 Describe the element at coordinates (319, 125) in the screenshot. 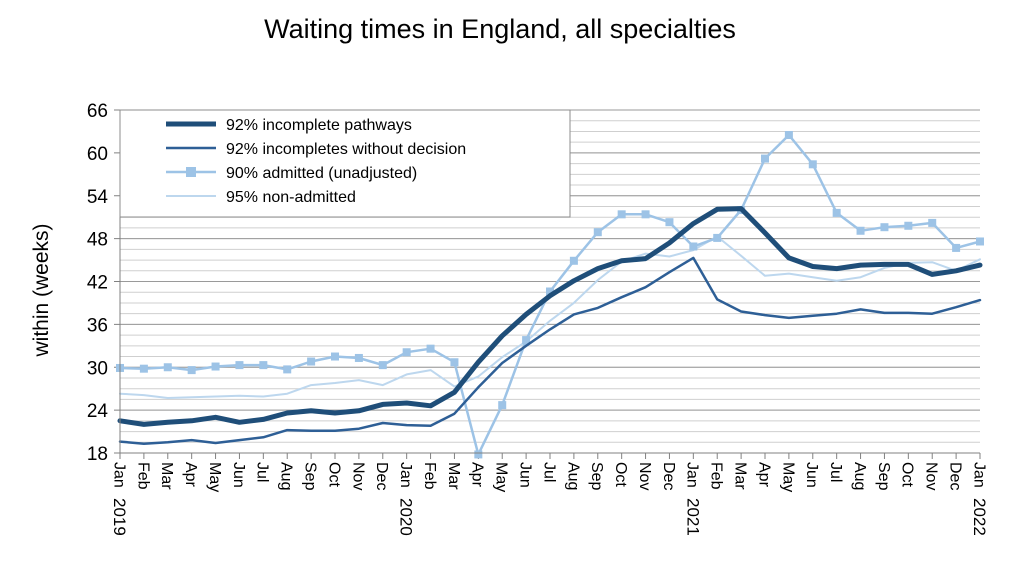

I see `legend-label: 92% incomplete pathways` at that location.